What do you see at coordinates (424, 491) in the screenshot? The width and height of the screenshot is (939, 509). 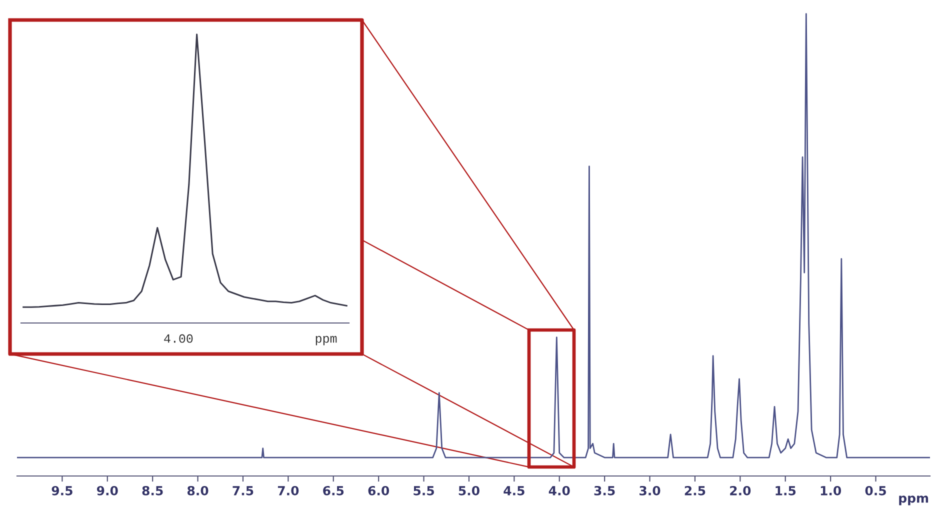 I see `x-tick-label: 5.5` at bounding box center [424, 491].